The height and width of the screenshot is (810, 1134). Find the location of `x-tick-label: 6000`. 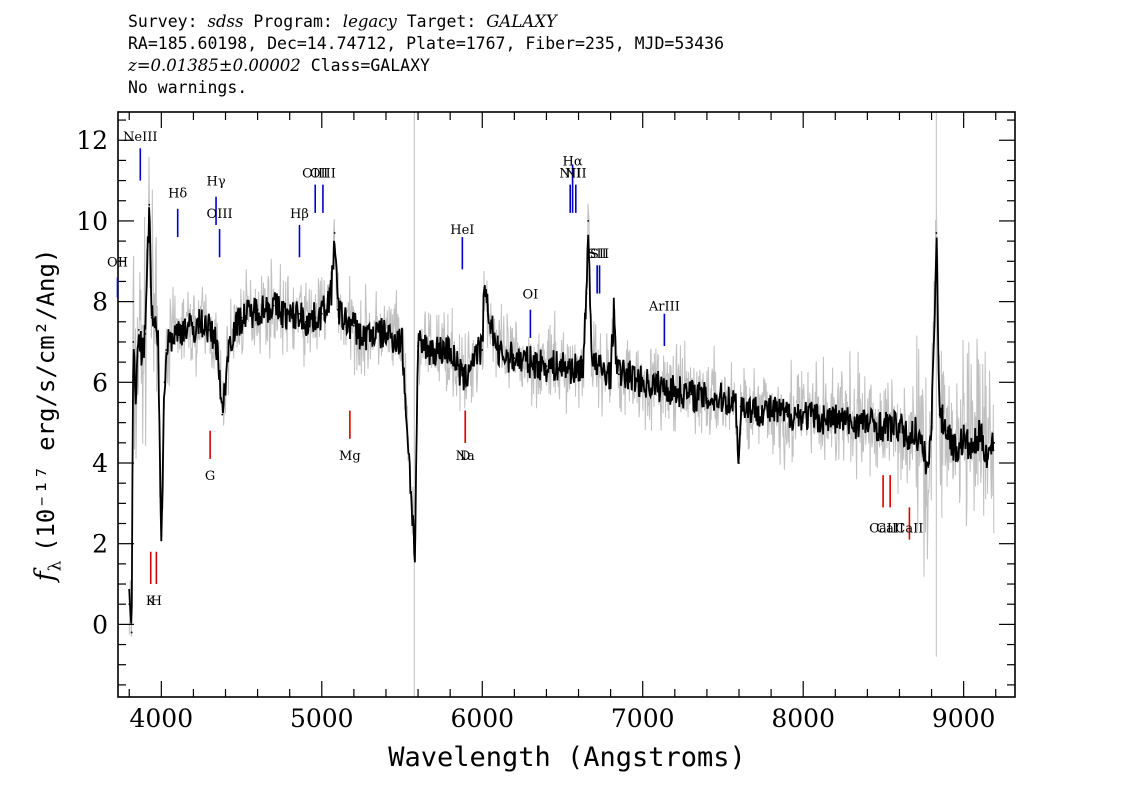

x-tick-label: 6000 is located at coordinates (482, 718).